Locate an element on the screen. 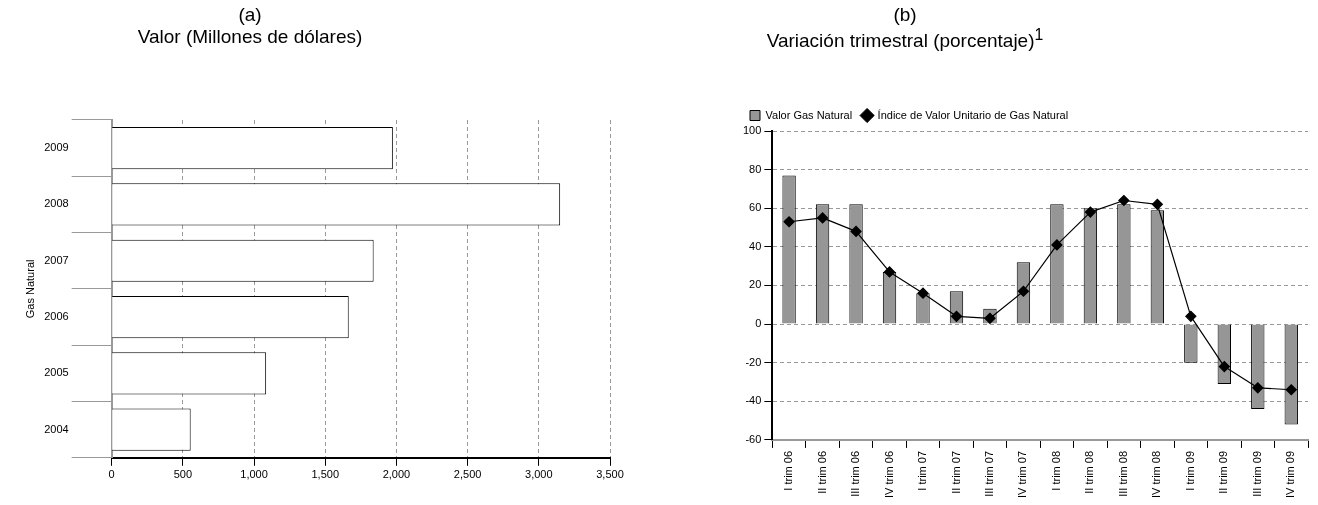  y-tick-label: 2008 is located at coordinates (56, 203).